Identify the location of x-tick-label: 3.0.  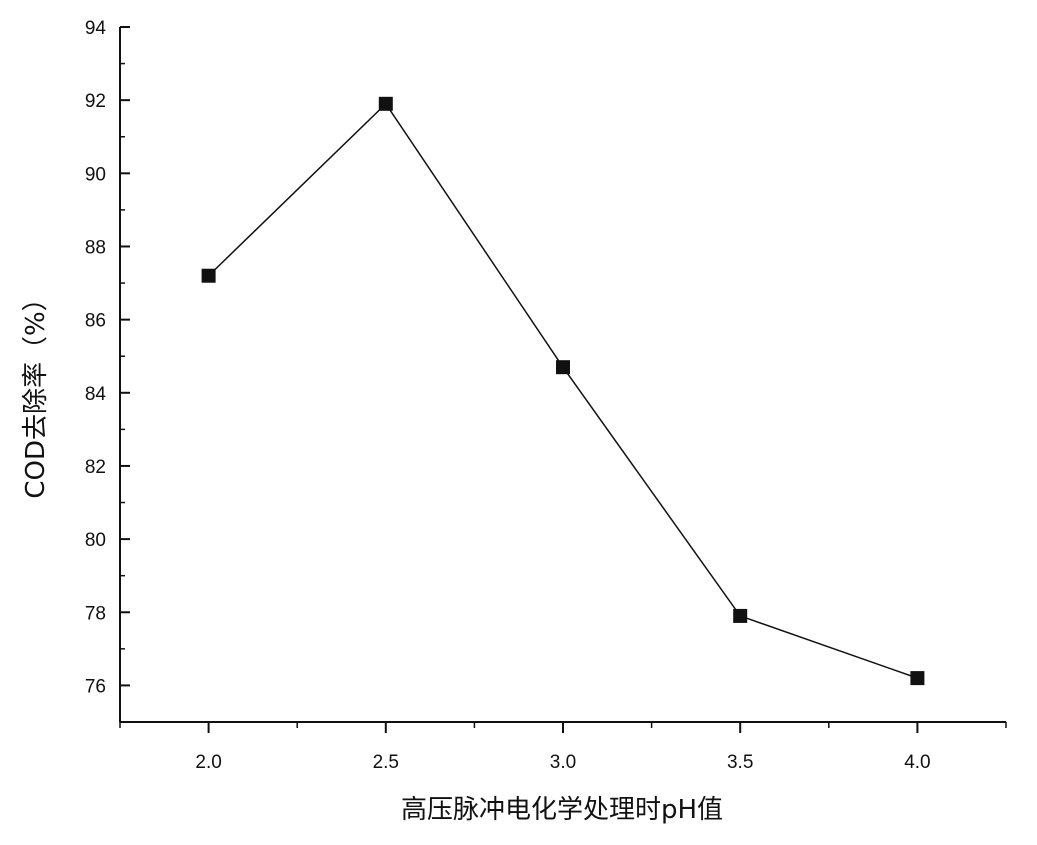
(563, 762).